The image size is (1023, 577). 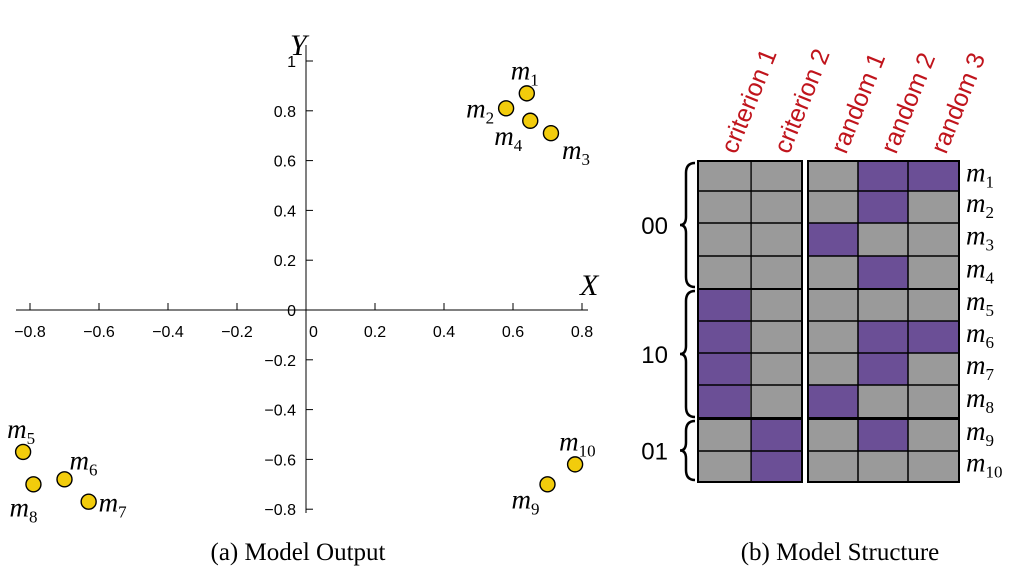 I want to click on point-label: m4, so click(x=508, y=138).